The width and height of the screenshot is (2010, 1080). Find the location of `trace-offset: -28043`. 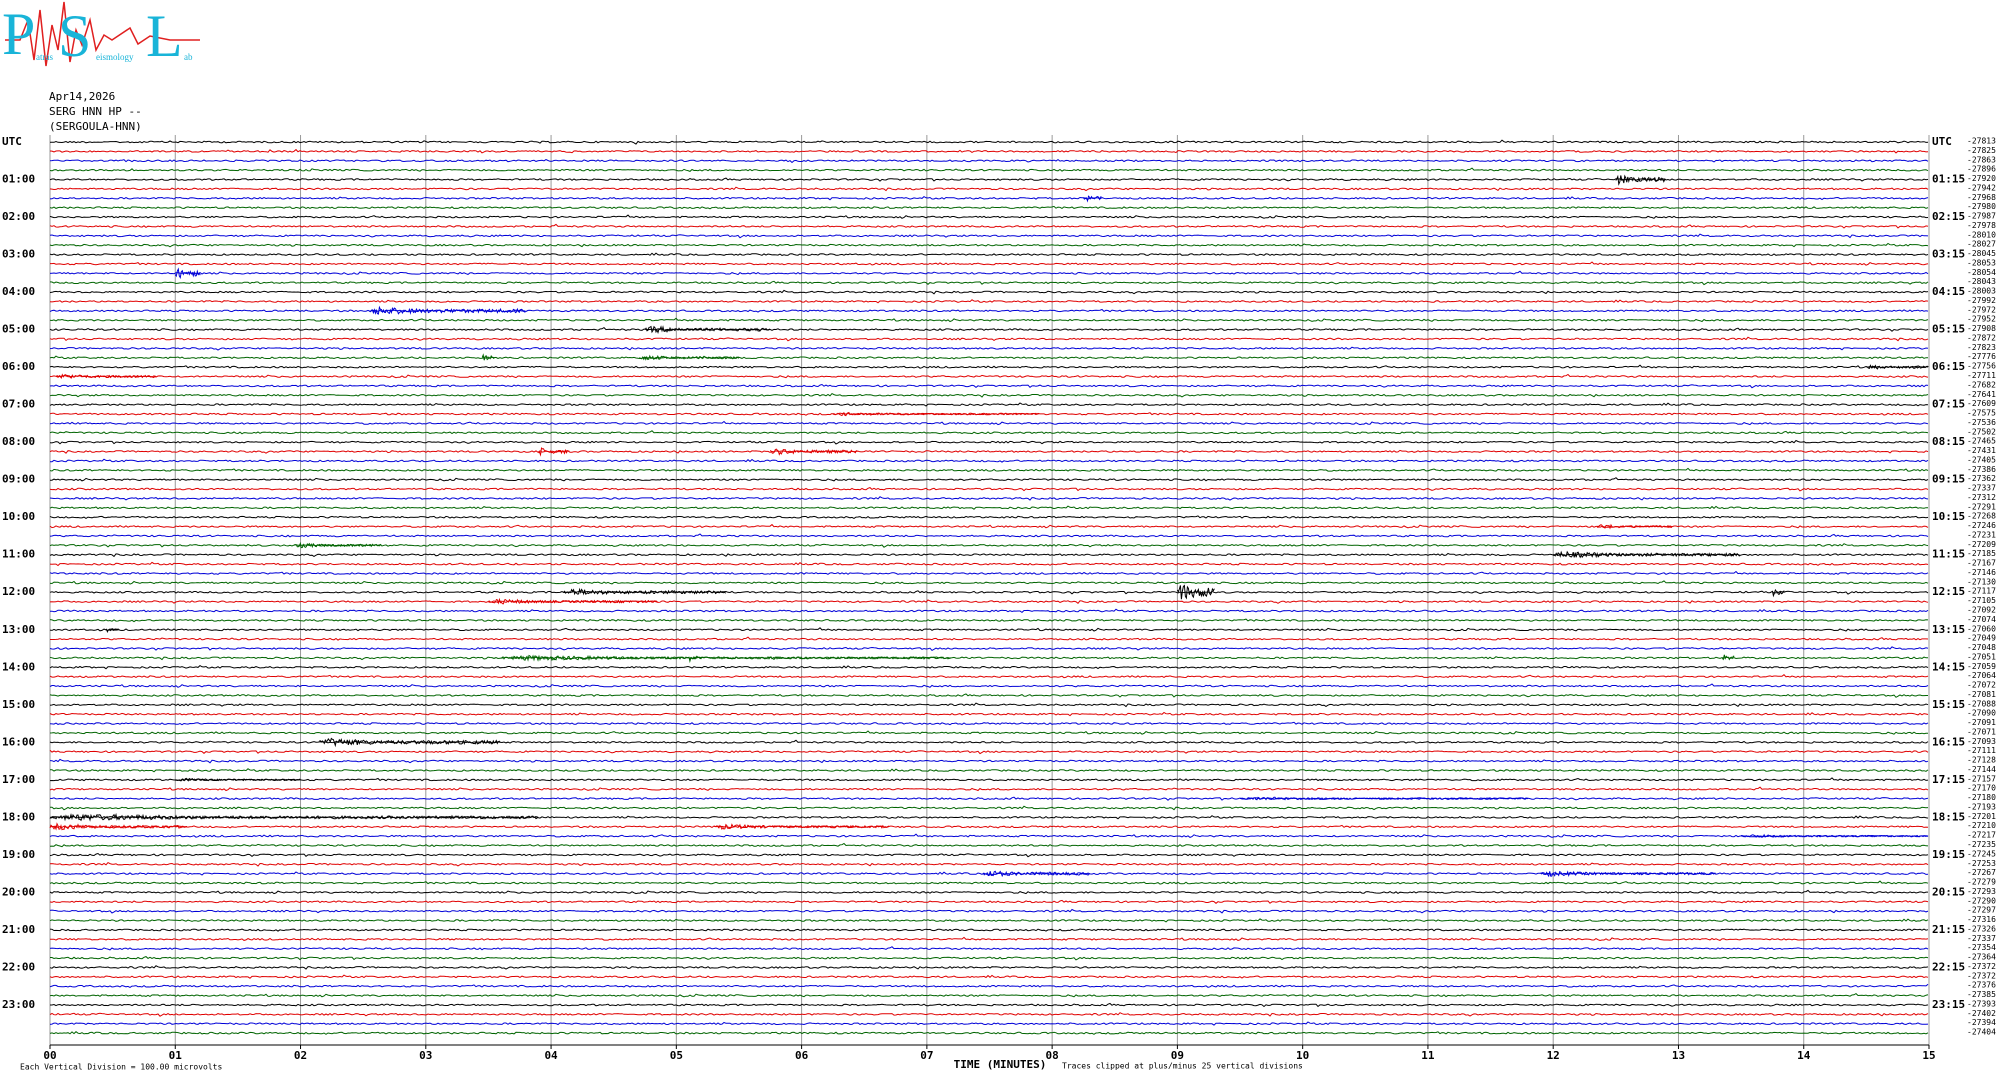

trace-offset: -28043 is located at coordinates (1981, 281).